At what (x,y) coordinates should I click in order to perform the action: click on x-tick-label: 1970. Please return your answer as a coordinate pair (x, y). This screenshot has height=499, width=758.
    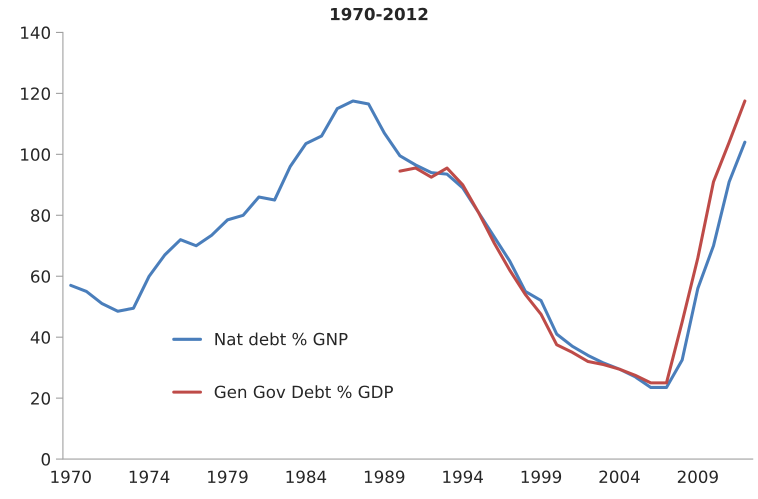
    Looking at the image, I should click on (71, 477).